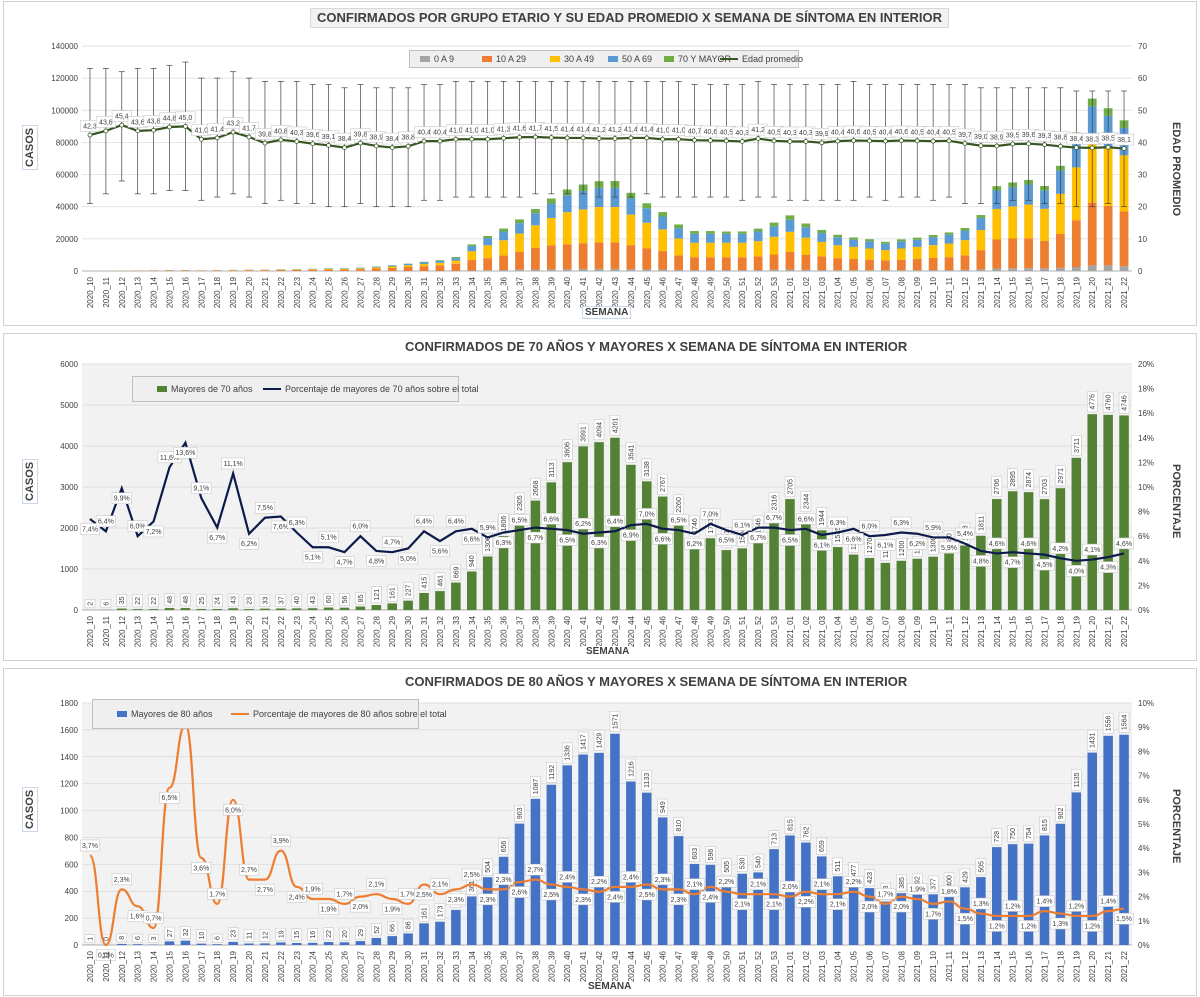  What do you see at coordinates (854, 882) in the screenshot?
I see `svg-text: 2,2%` at bounding box center [854, 882].